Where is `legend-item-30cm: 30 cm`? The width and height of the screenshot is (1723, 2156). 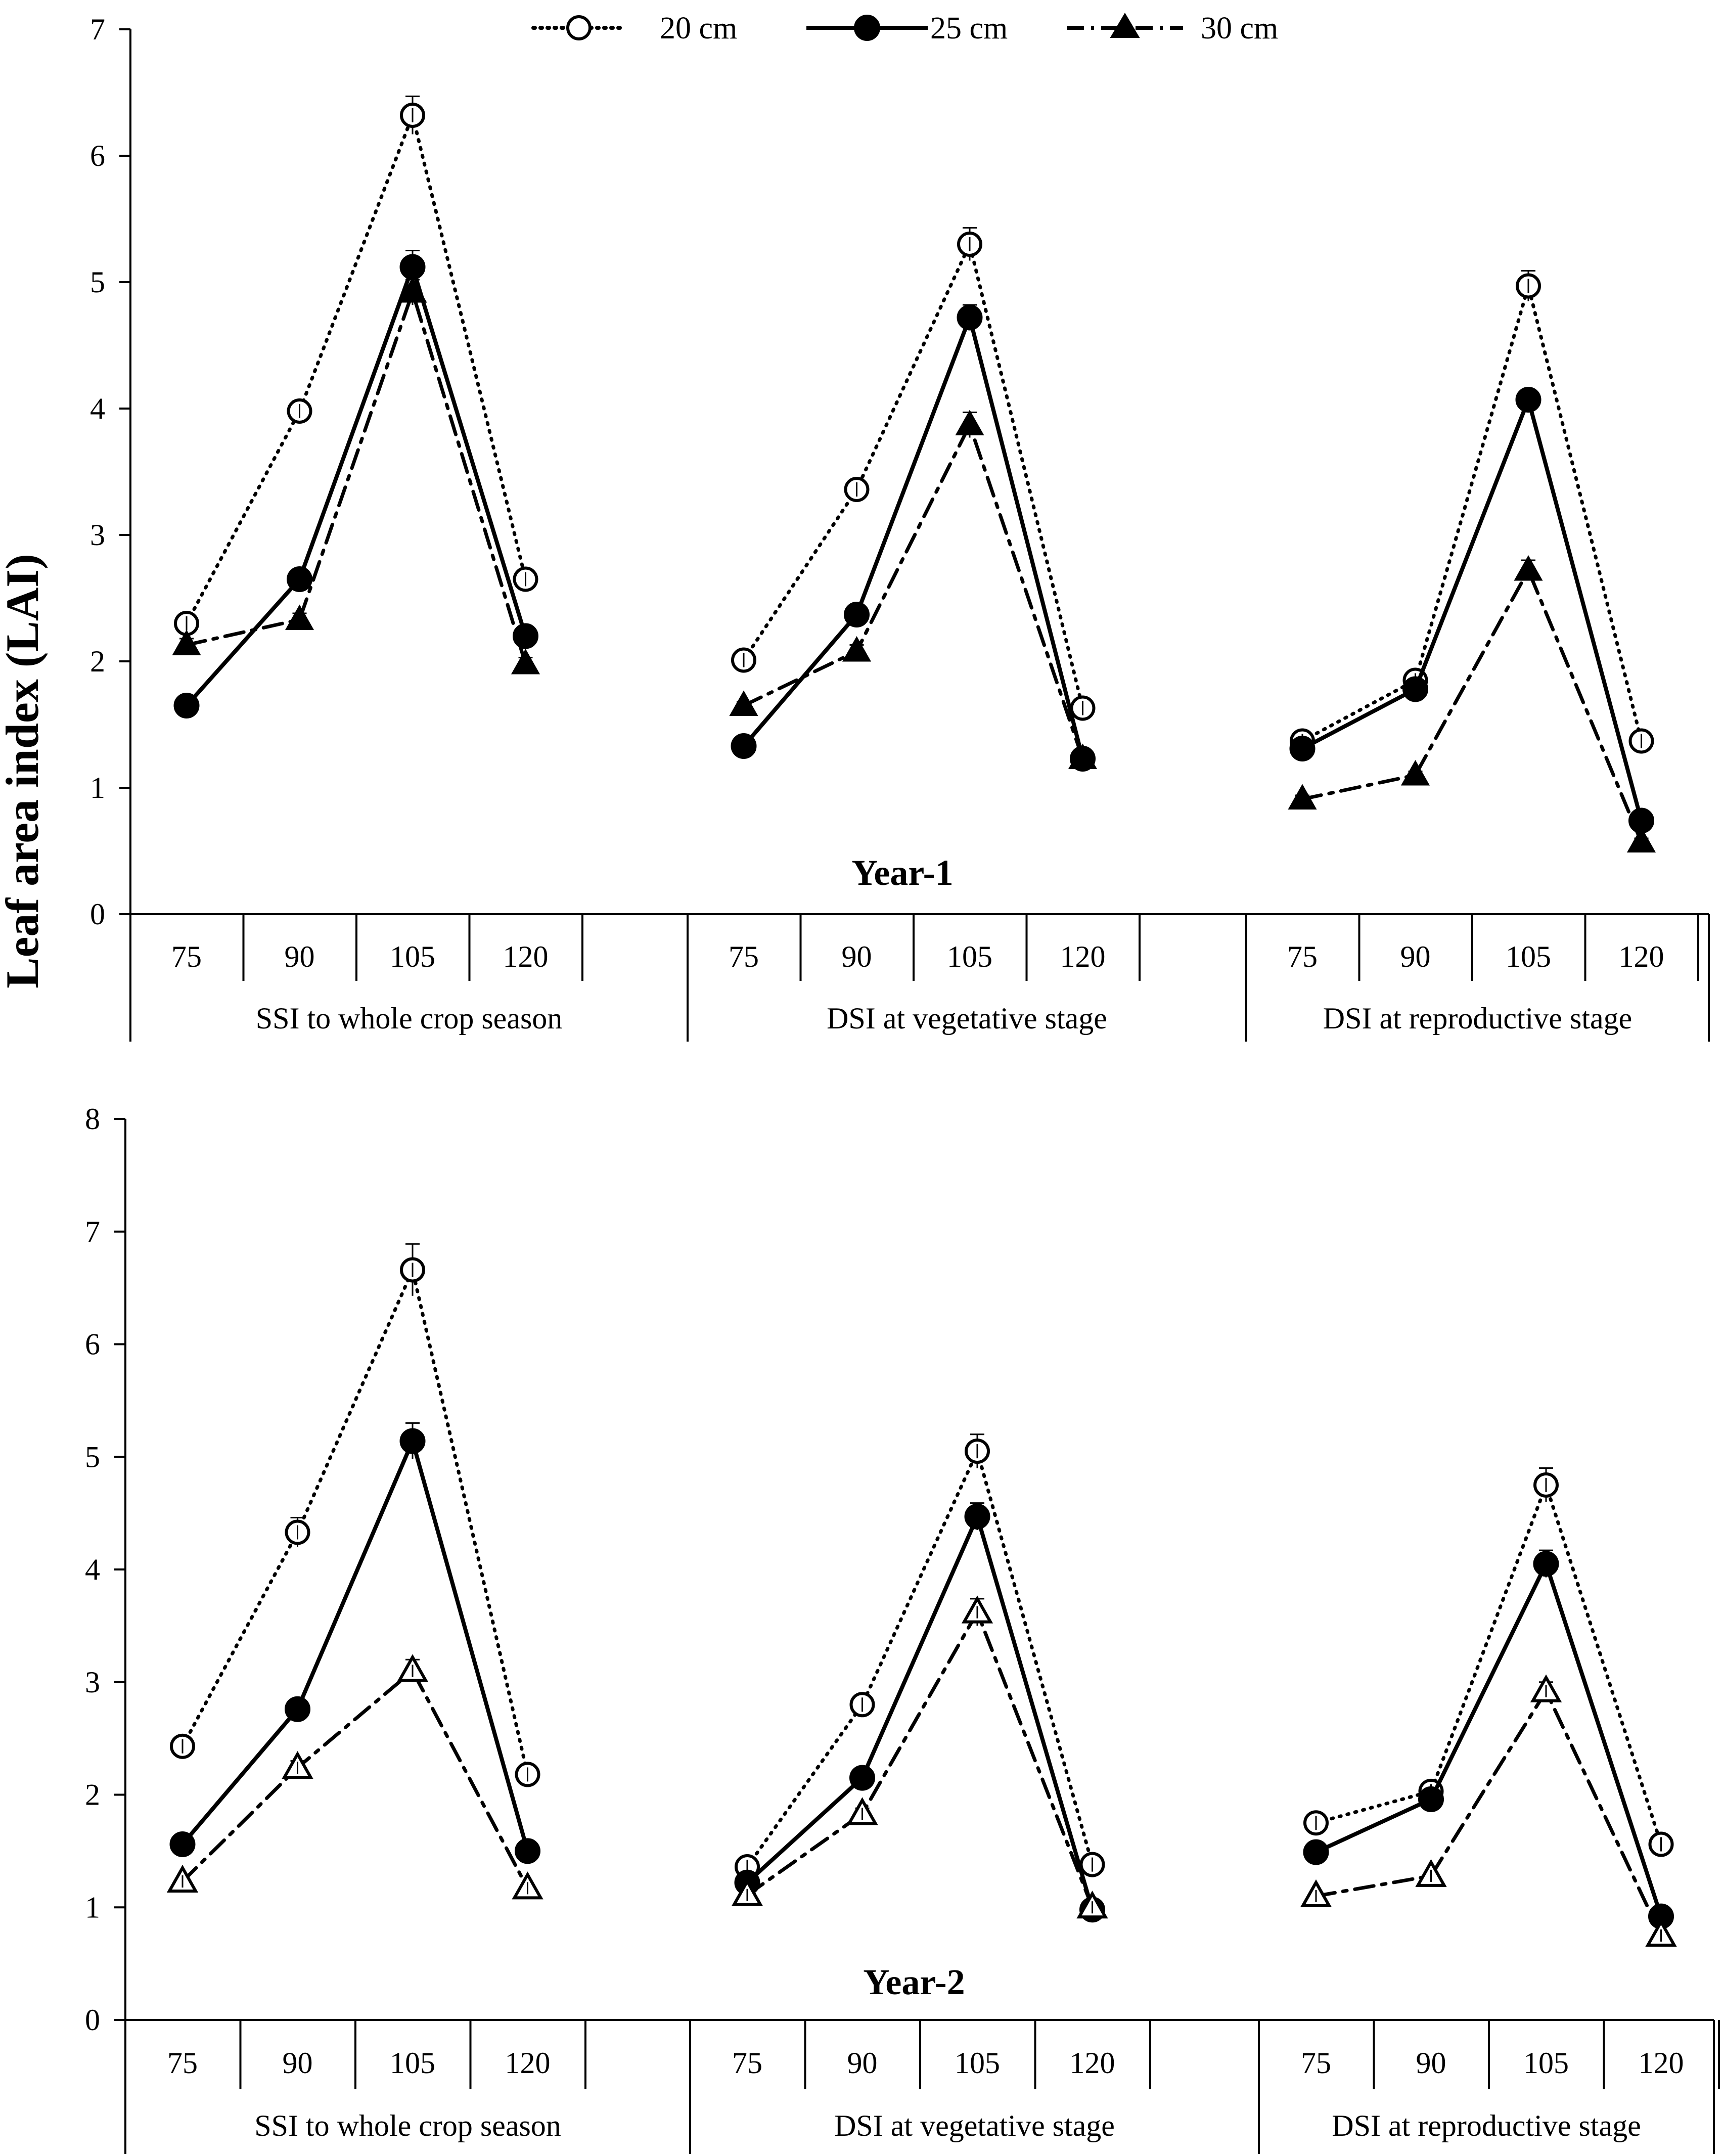 legend-item-30cm: 30 cm is located at coordinates (1172, 29).